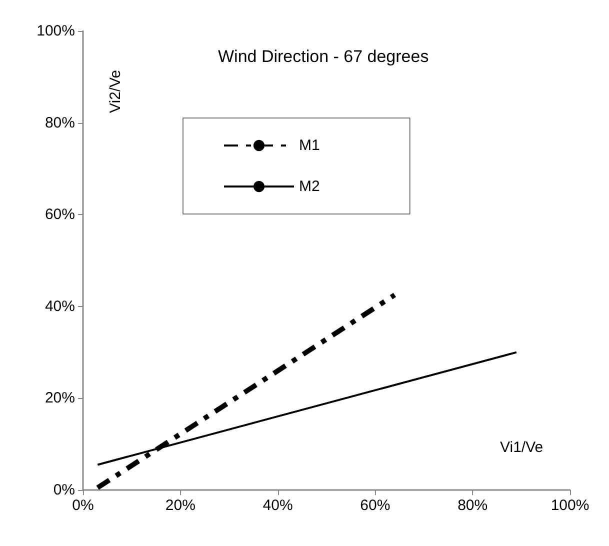 The image size is (609, 546). I want to click on x-tick-label: 100%, so click(570, 505).